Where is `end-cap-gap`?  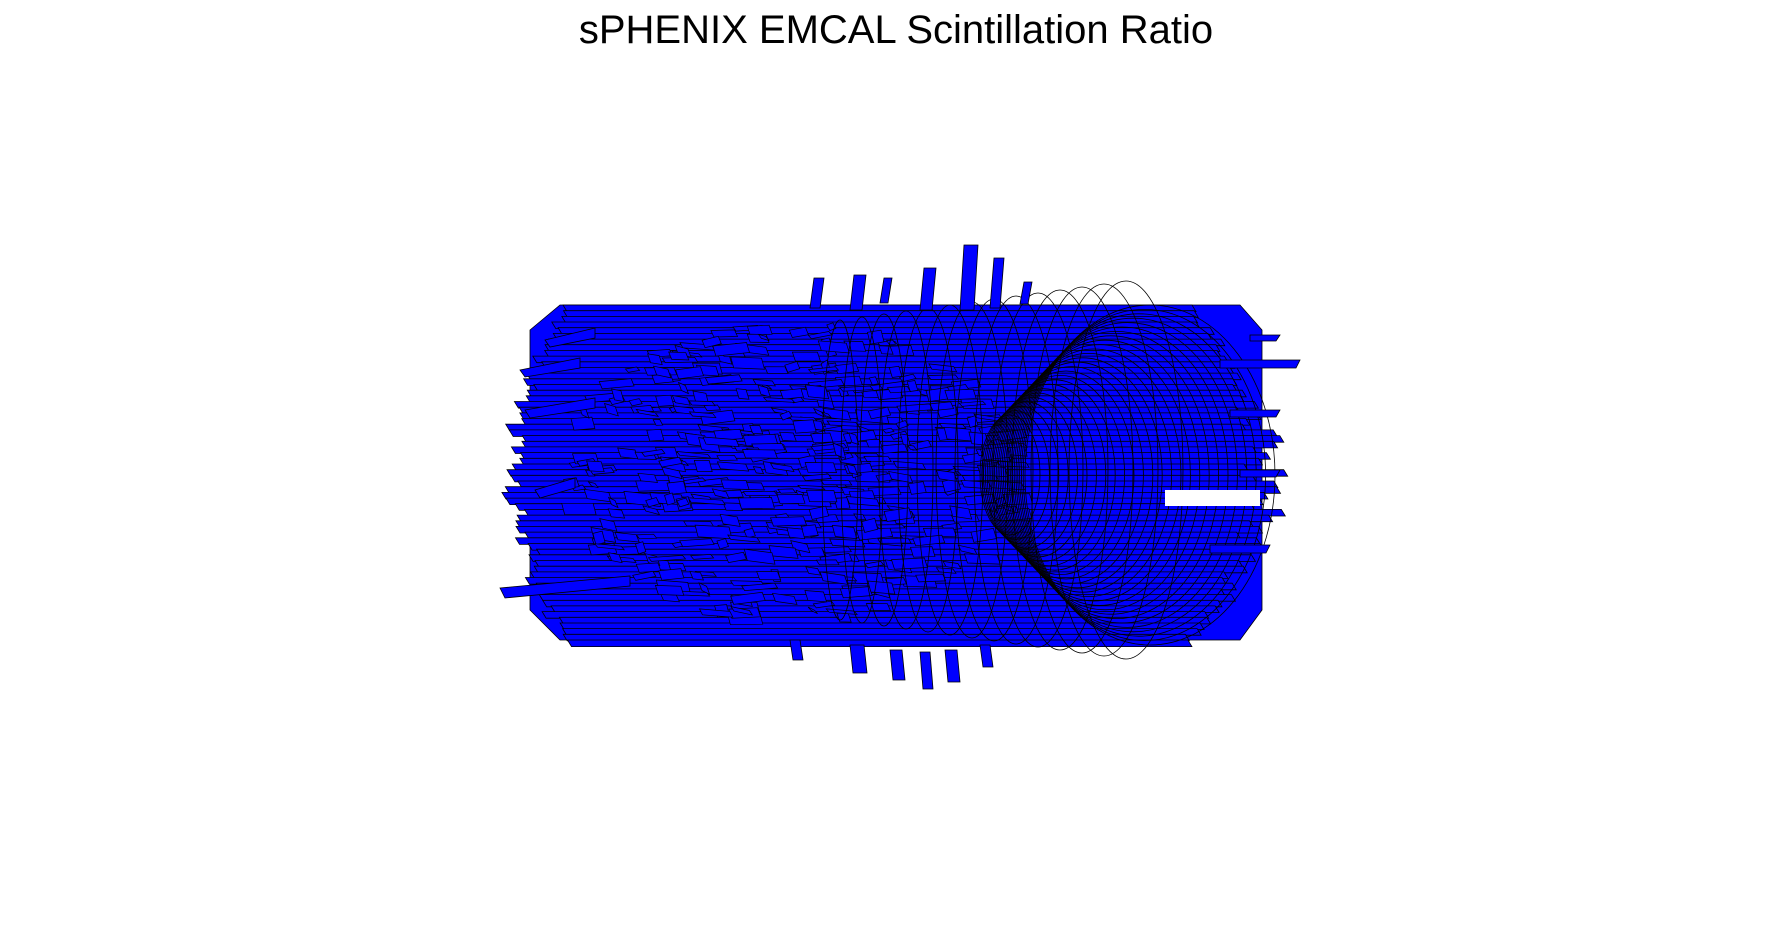
end-cap-gap is located at coordinates (1212, 498).